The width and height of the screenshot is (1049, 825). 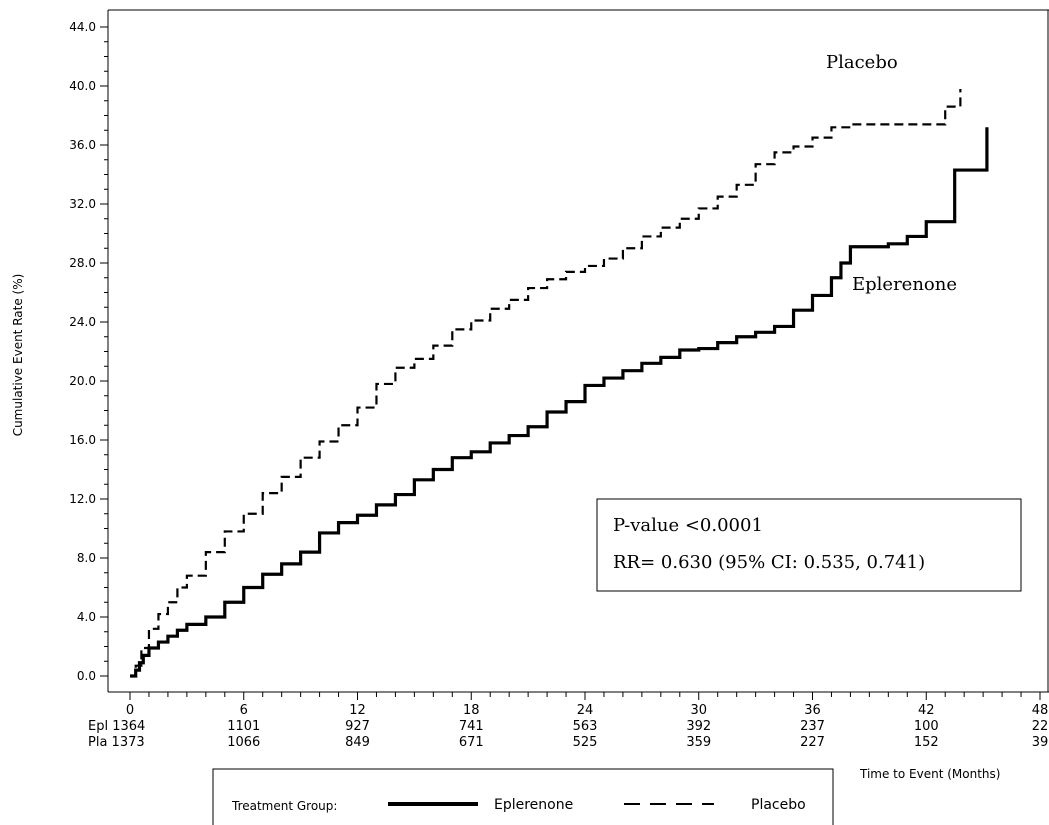 What do you see at coordinates (585, 726) in the screenshot?
I see `risk-value: 563` at bounding box center [585, 726].